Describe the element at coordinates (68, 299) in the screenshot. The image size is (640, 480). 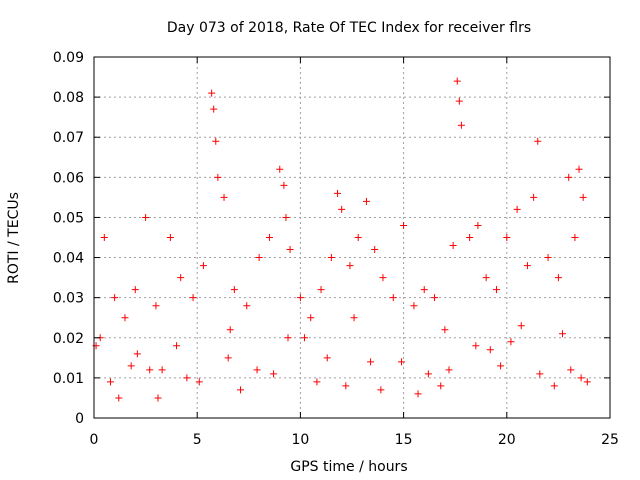
I see `y-tick-label: 0.03` at that location.